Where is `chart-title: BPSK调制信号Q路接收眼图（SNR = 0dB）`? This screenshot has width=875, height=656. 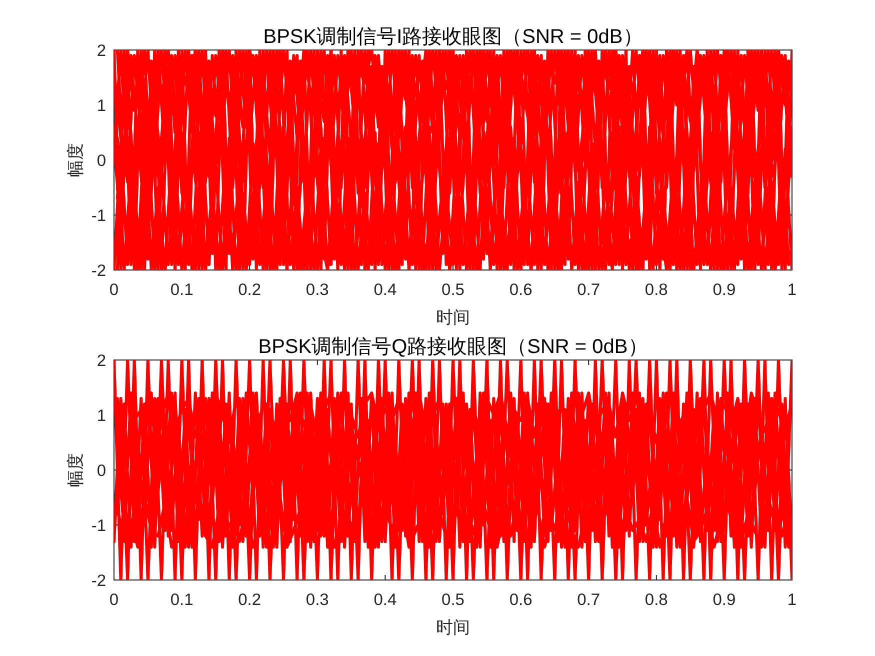
chart-title: BPSK调制信号Q路接收眼图（SNR = 0dB） is located at coordinates (453, 347).